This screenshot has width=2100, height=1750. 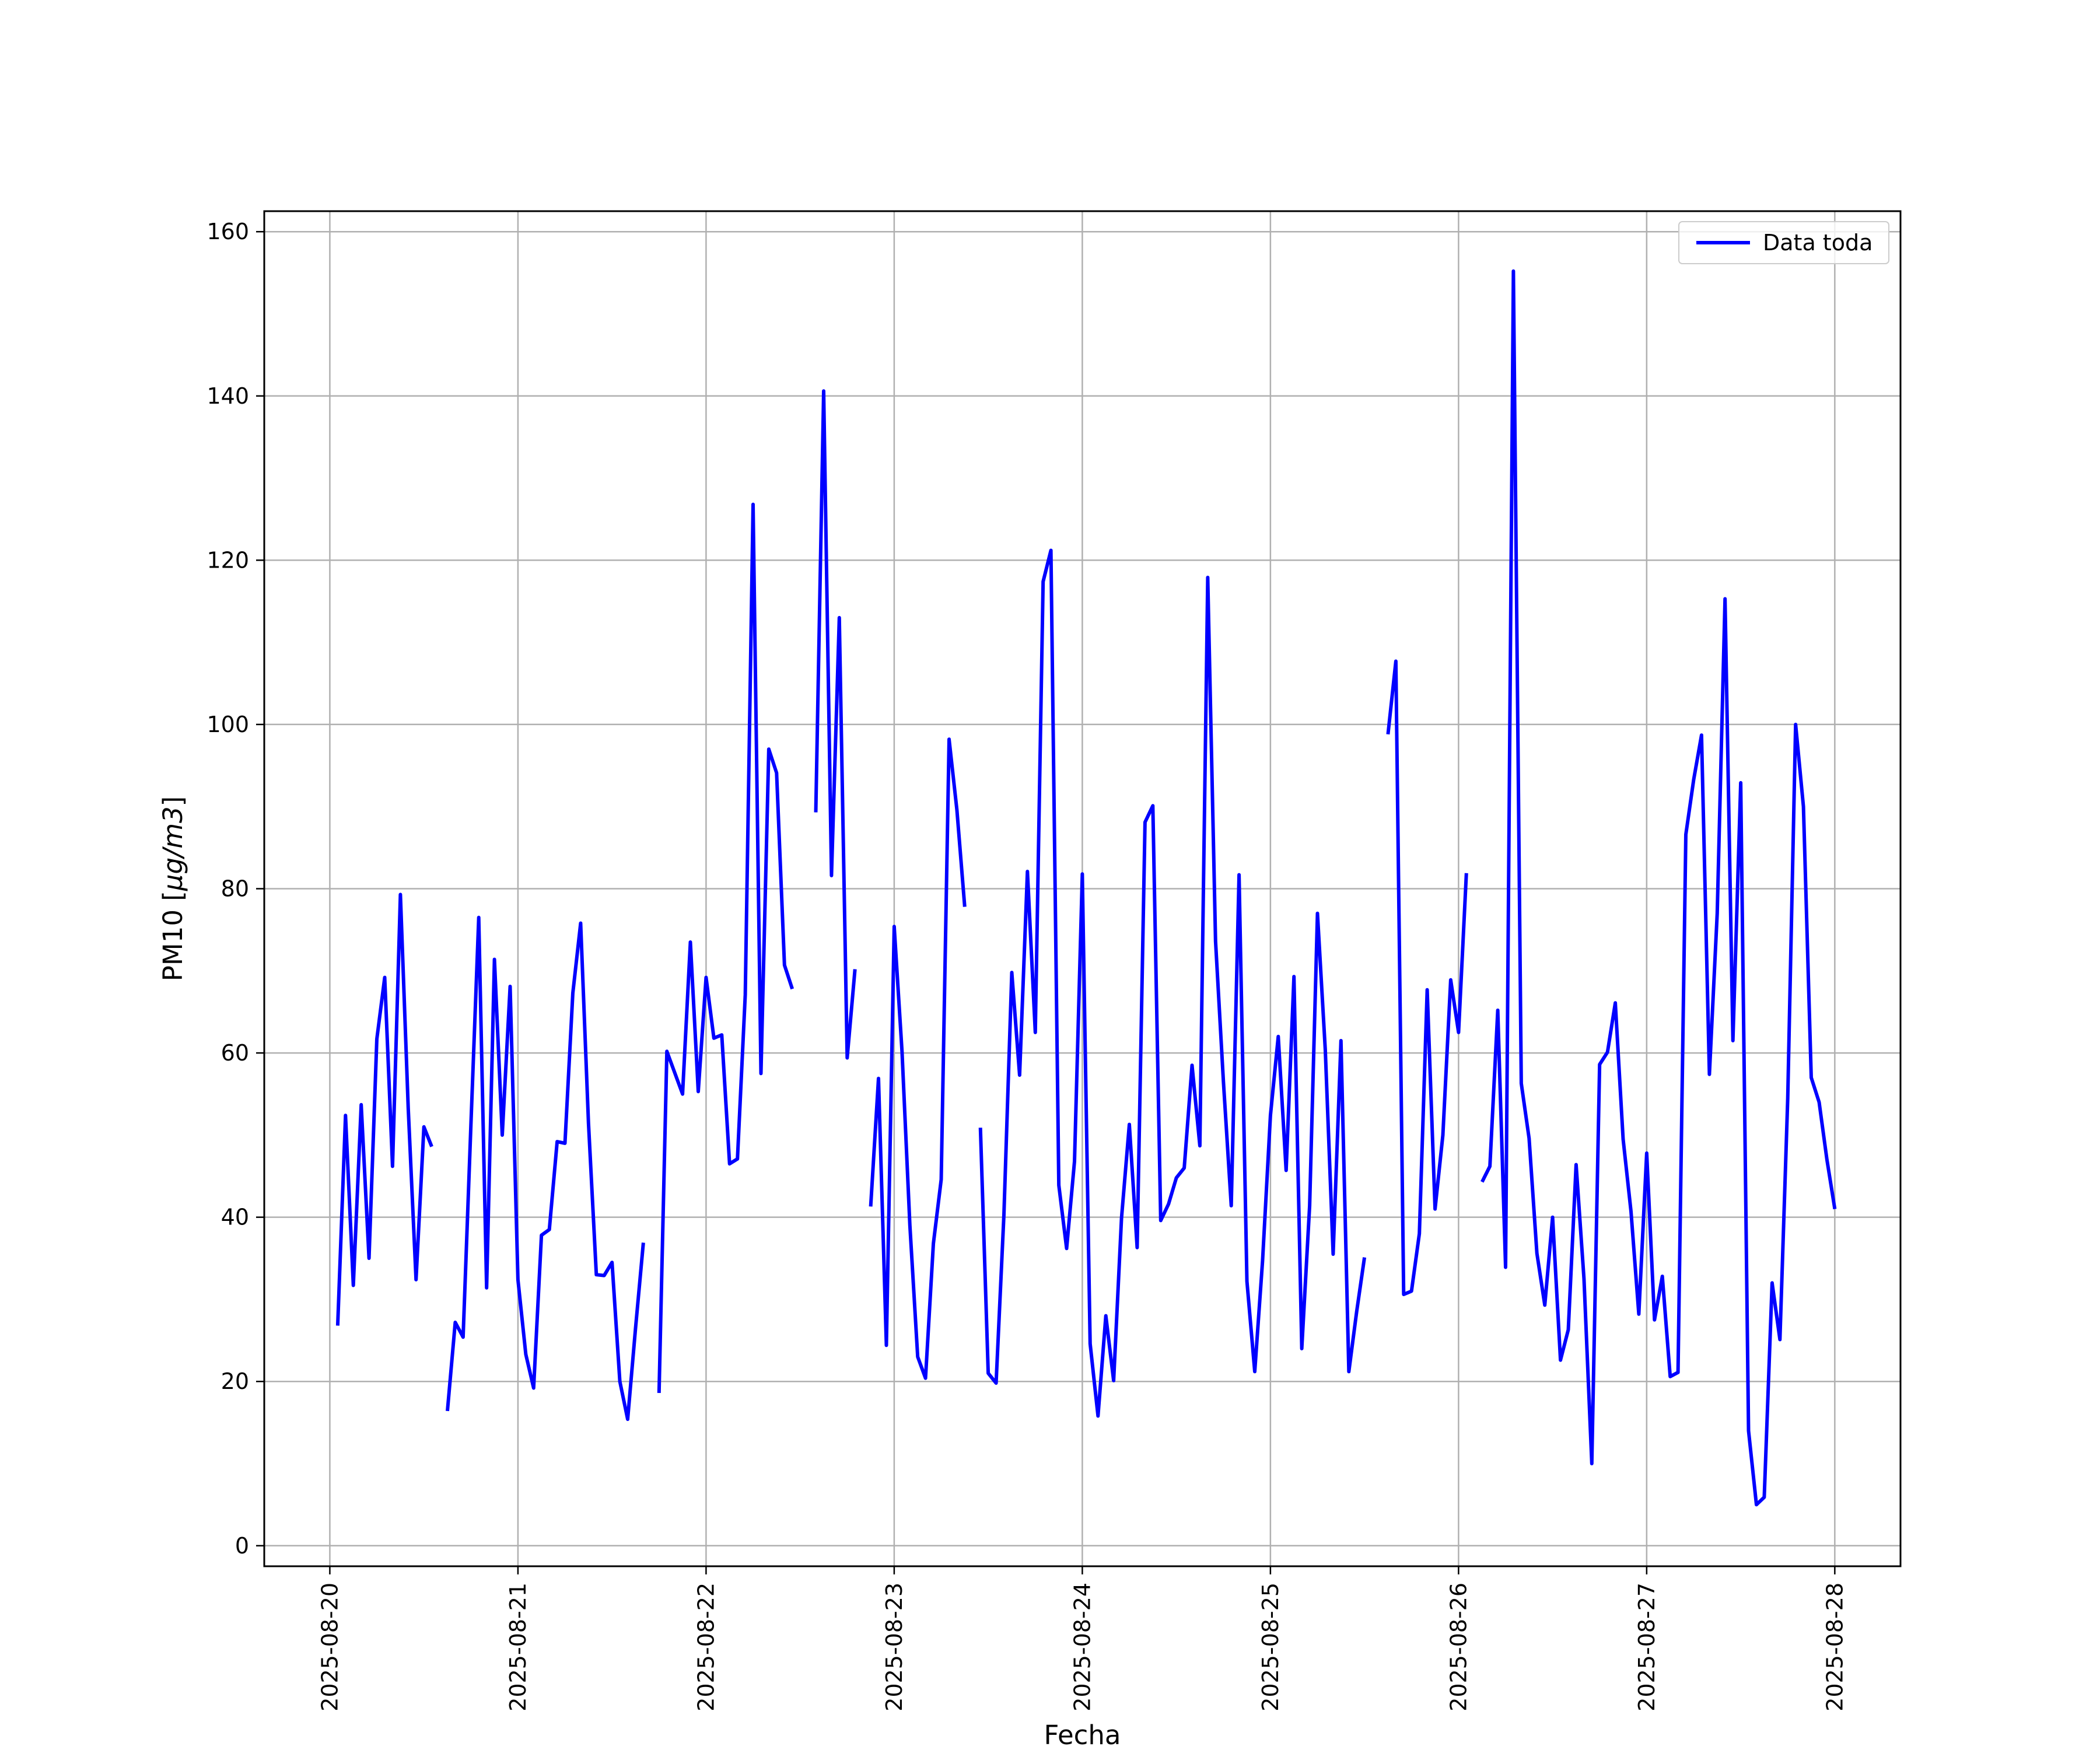 I want to click on y-axis-label: PM10 [μg/m3], so click(x=173, y=888).